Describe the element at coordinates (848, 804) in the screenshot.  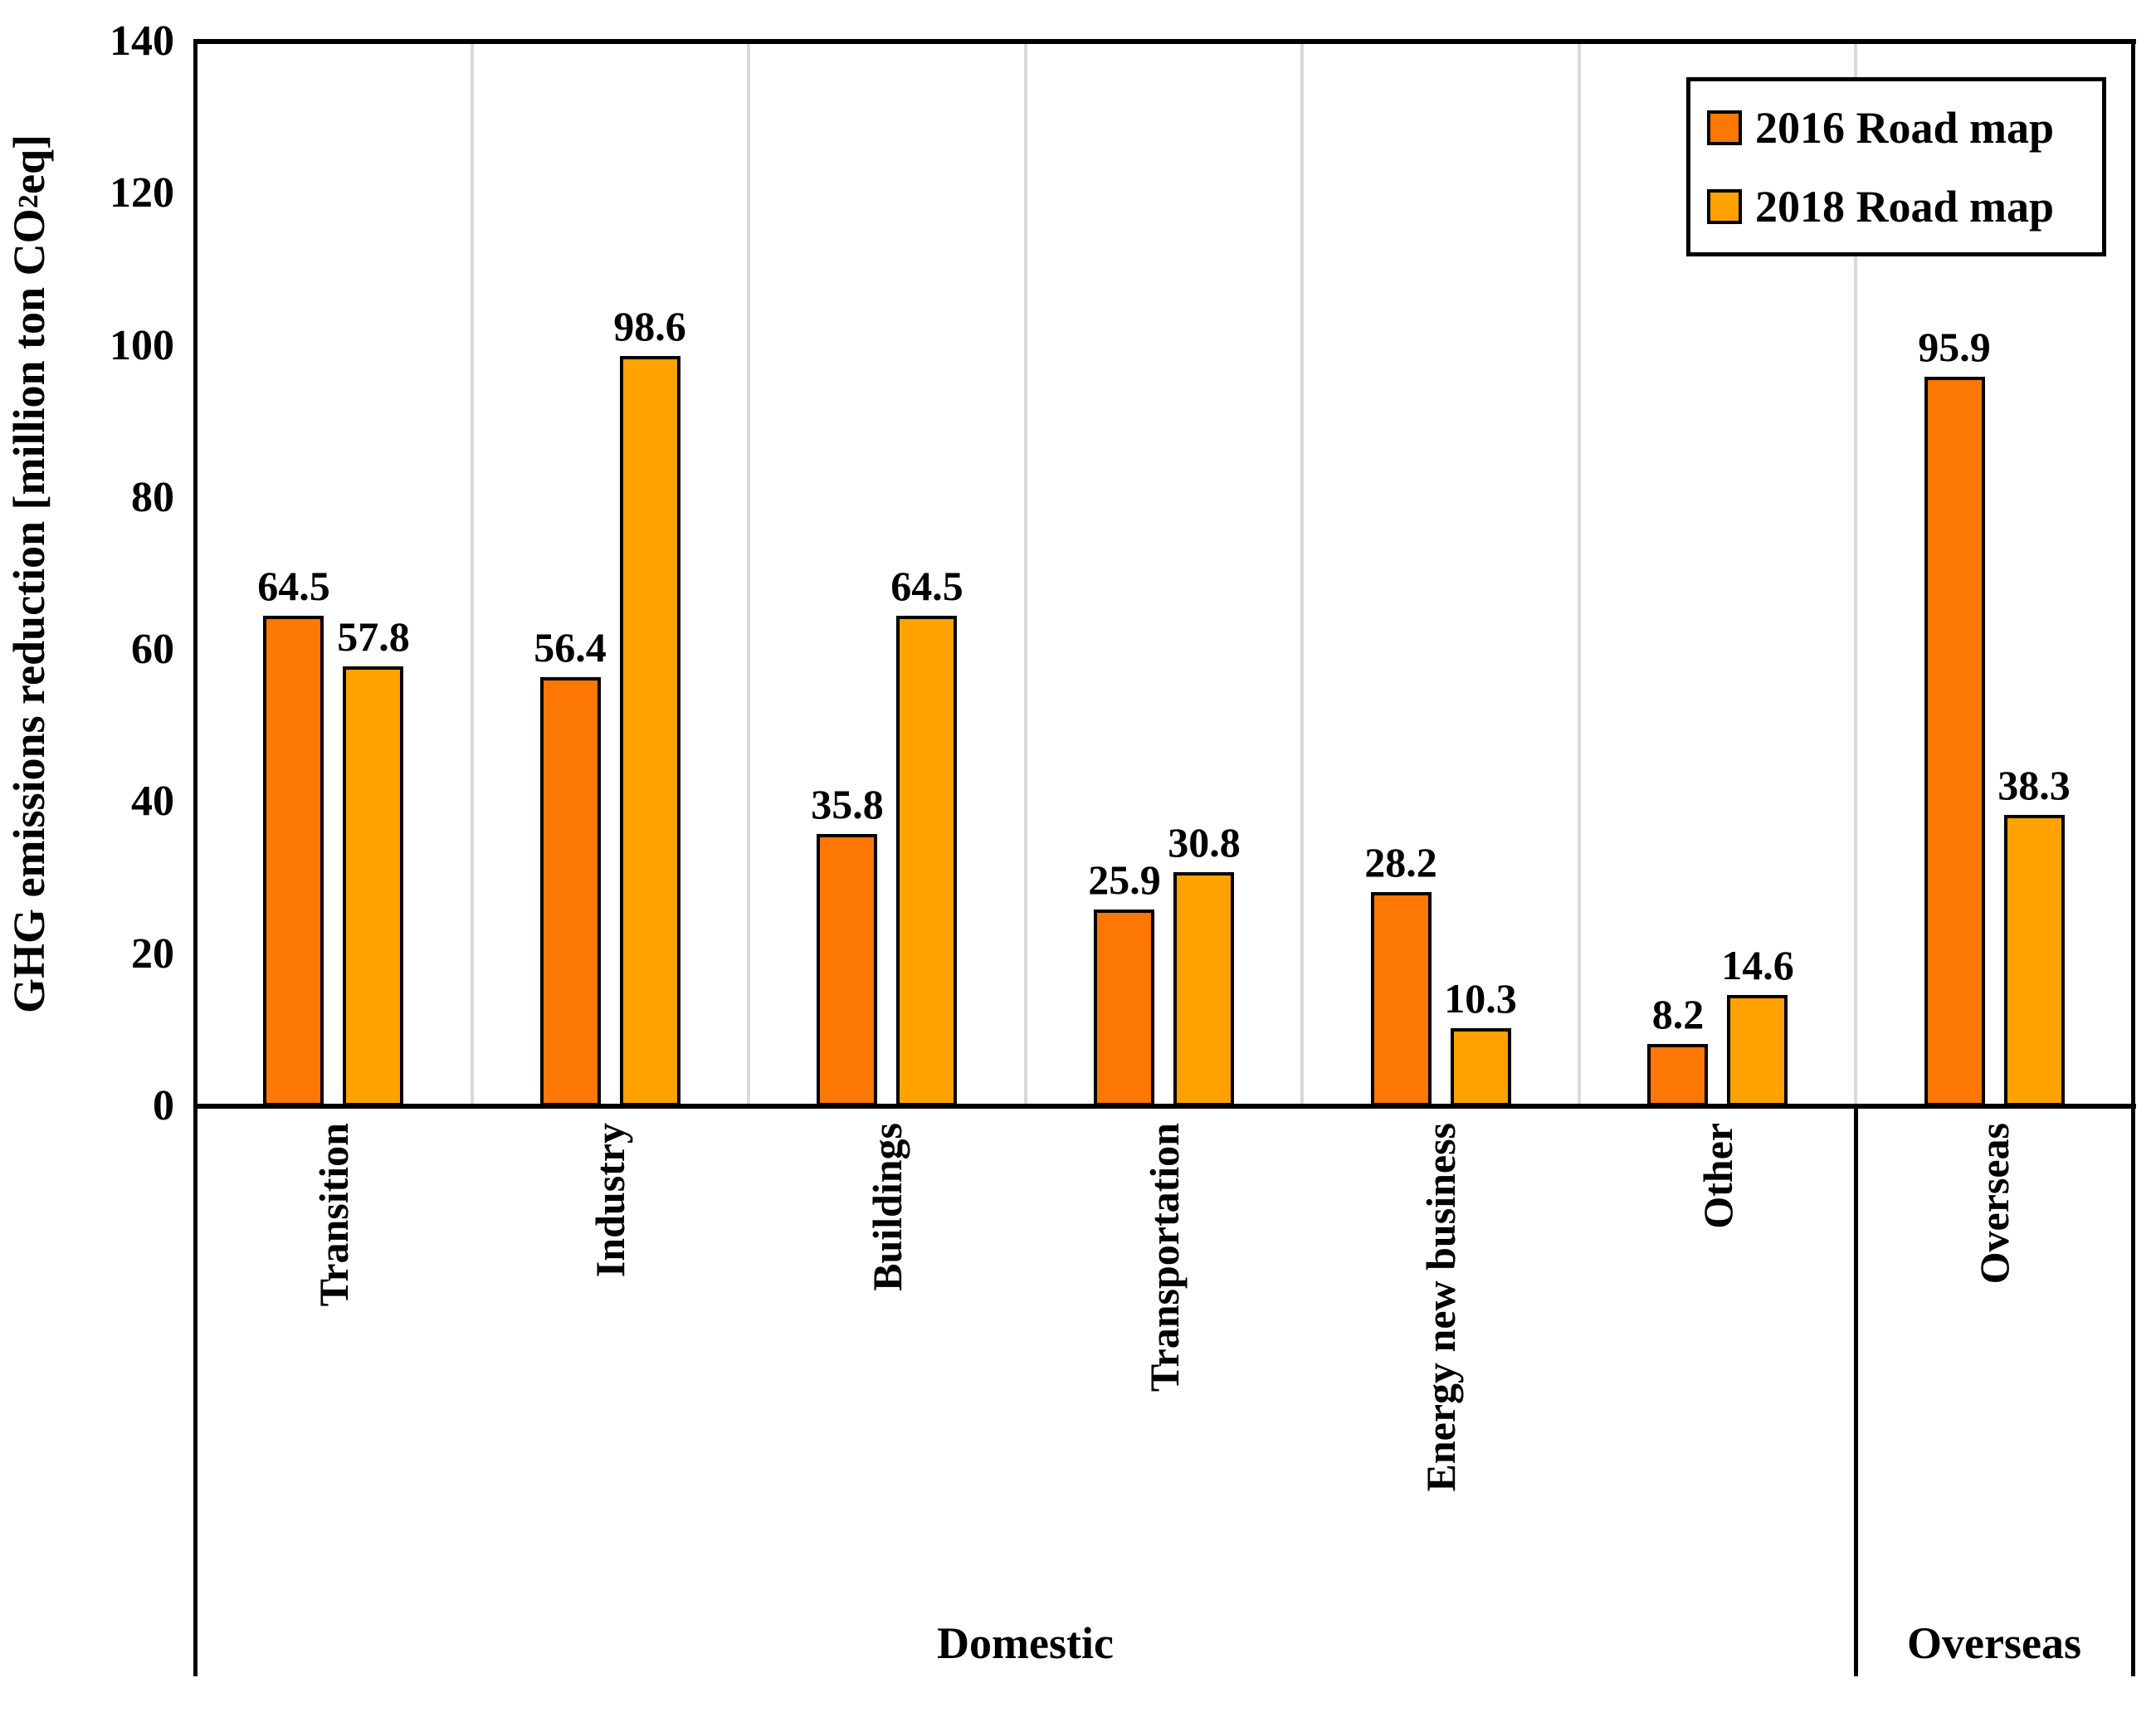
I see `bar-value-label: 35.8` at that location.